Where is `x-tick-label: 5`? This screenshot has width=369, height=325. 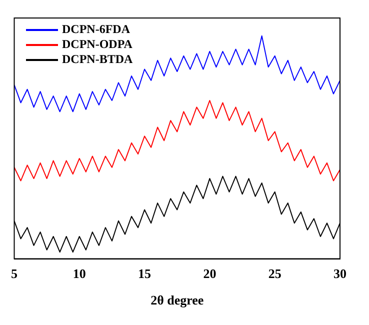 x-tick-label: 5 is located at coordinates (14, 273).